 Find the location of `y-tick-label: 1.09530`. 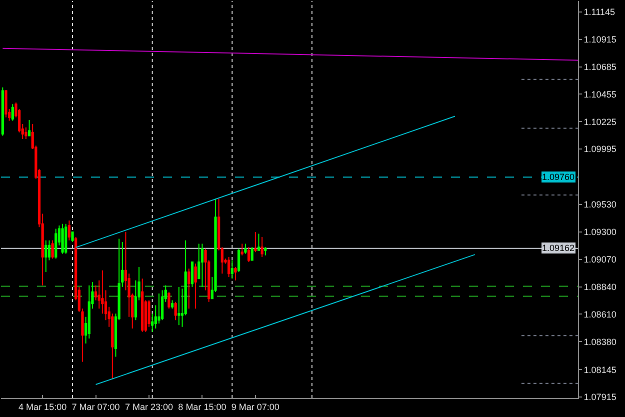

y-tick-label: 1.09530 is located at coordinates (600, 205).